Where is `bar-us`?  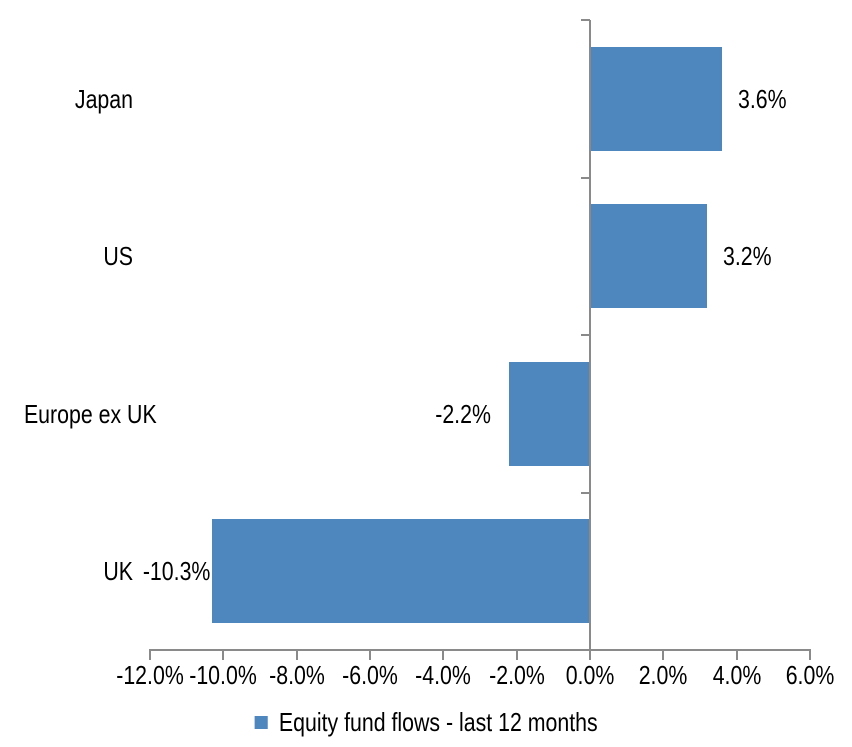
bar-us is located at coordinates (649, 256).